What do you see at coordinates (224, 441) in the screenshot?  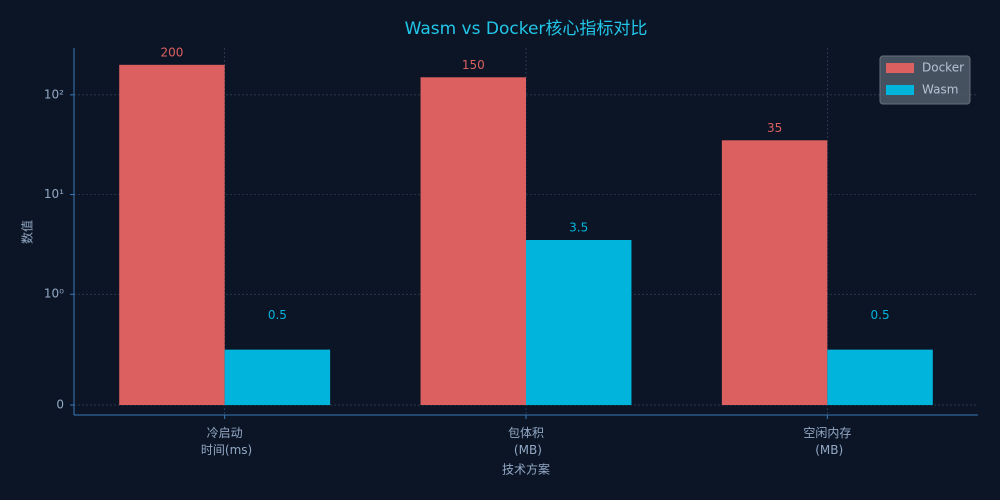 I see `x-tick-label: 冷启动 时间(ms)` at bounding box center [224, 441].